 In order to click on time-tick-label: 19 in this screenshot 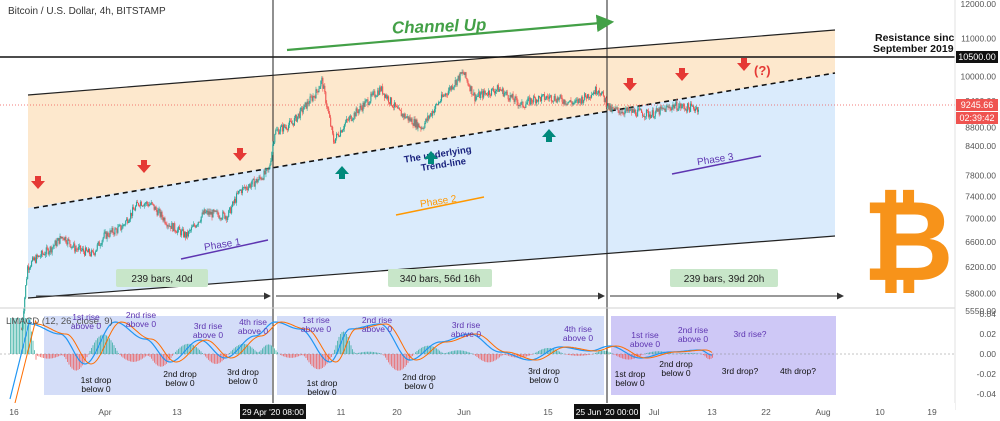, I will do `click(932, 412)`.